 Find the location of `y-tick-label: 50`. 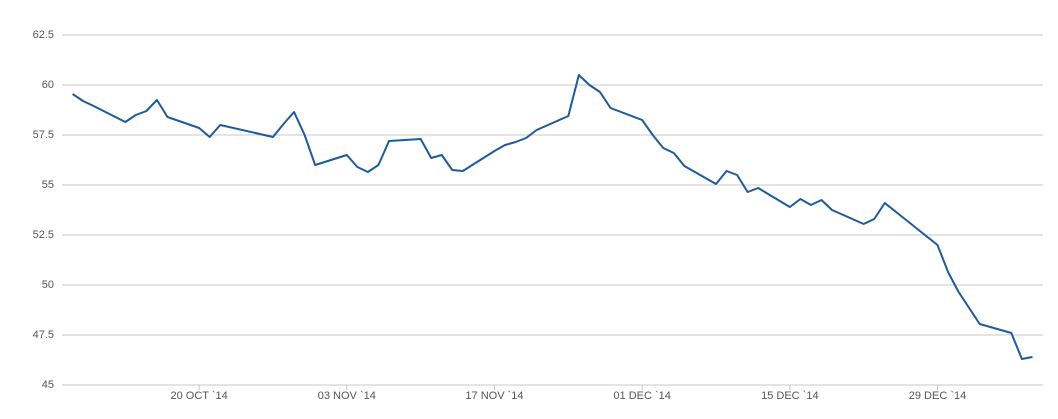

y-tick-label: 50 is located at coordinates (48, 285).